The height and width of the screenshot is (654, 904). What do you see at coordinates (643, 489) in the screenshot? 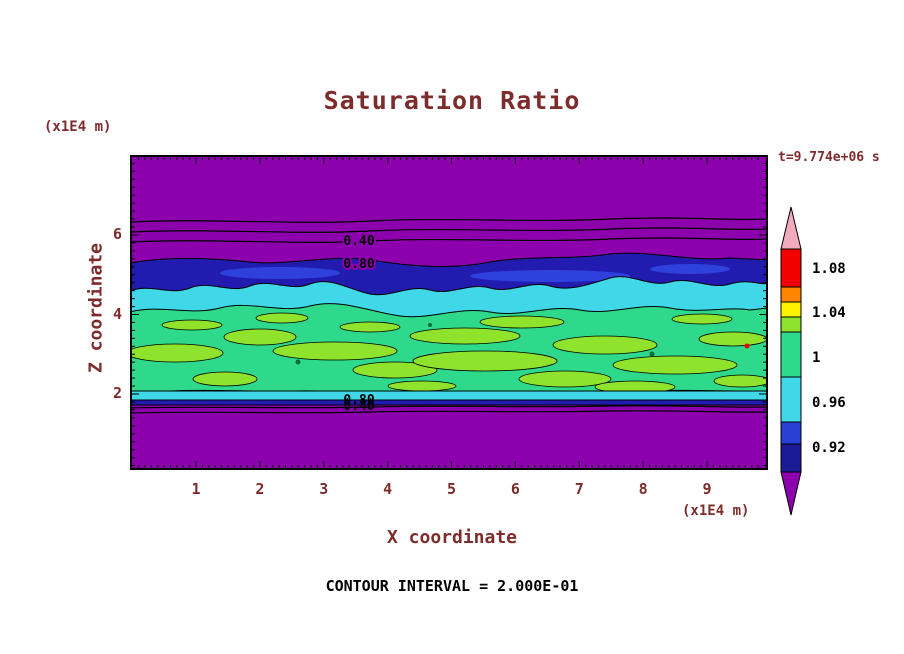
I see `x-tick-label: 8` at bounding box center [643, 489].